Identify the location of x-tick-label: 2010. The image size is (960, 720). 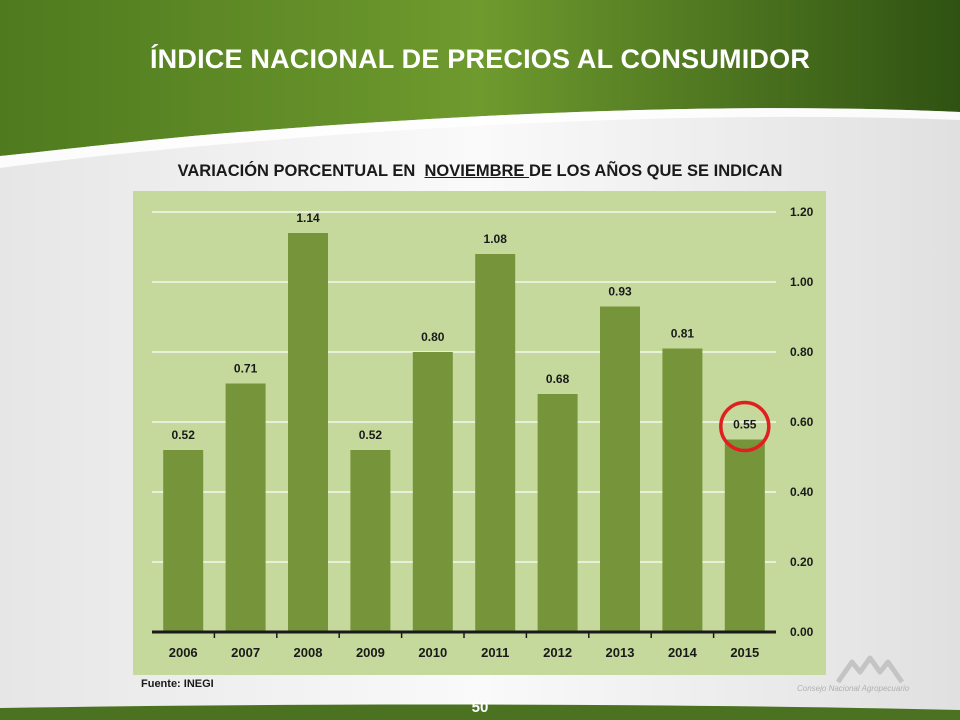
(432, 652).